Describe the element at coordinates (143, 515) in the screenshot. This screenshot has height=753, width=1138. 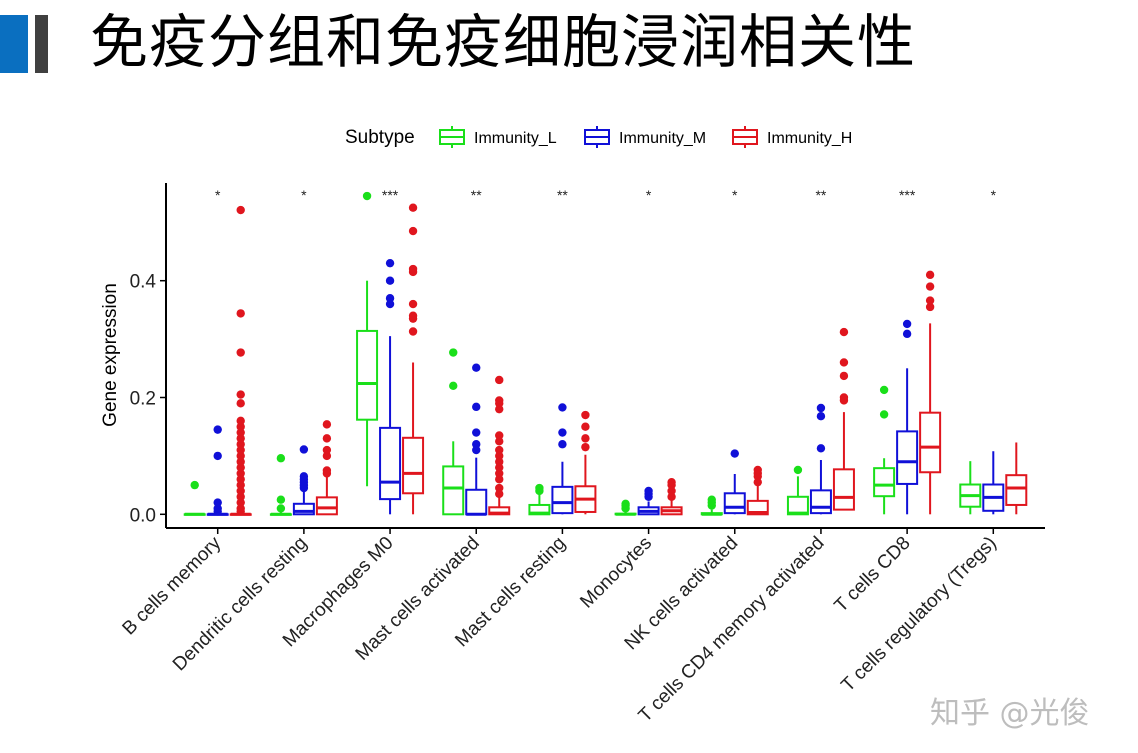
I see `y-tick-label: 0.0` at that location.